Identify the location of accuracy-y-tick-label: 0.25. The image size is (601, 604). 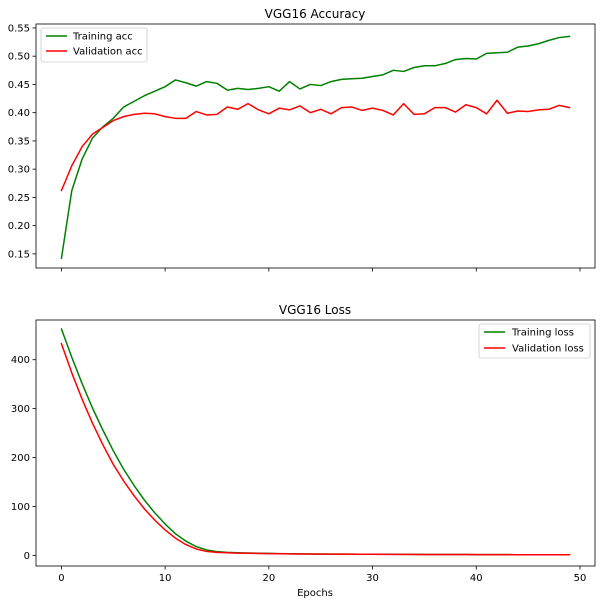
(19, 198).